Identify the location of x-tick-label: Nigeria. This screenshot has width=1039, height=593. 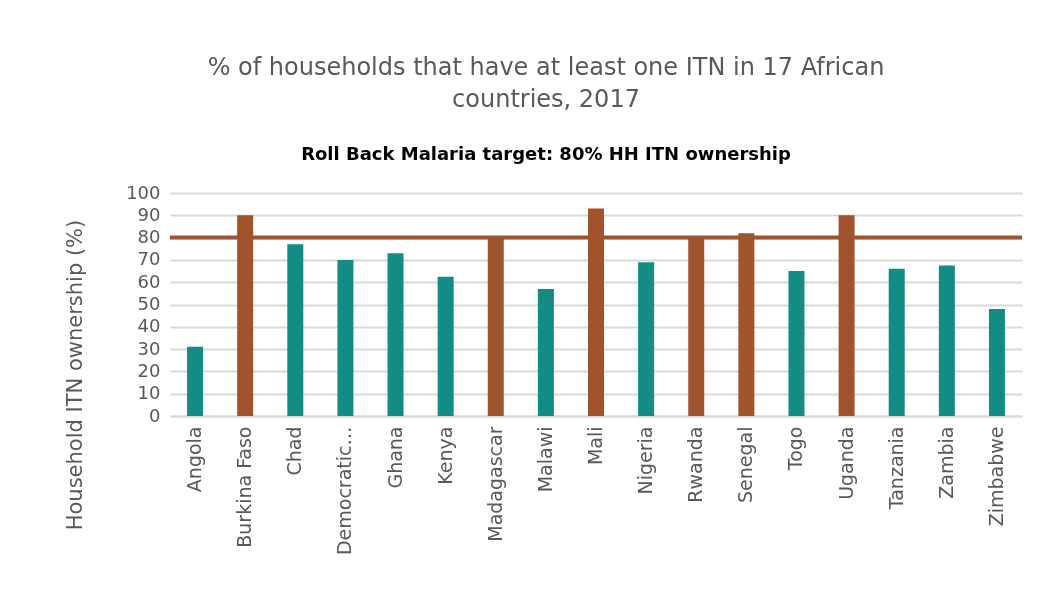
(645, 460).